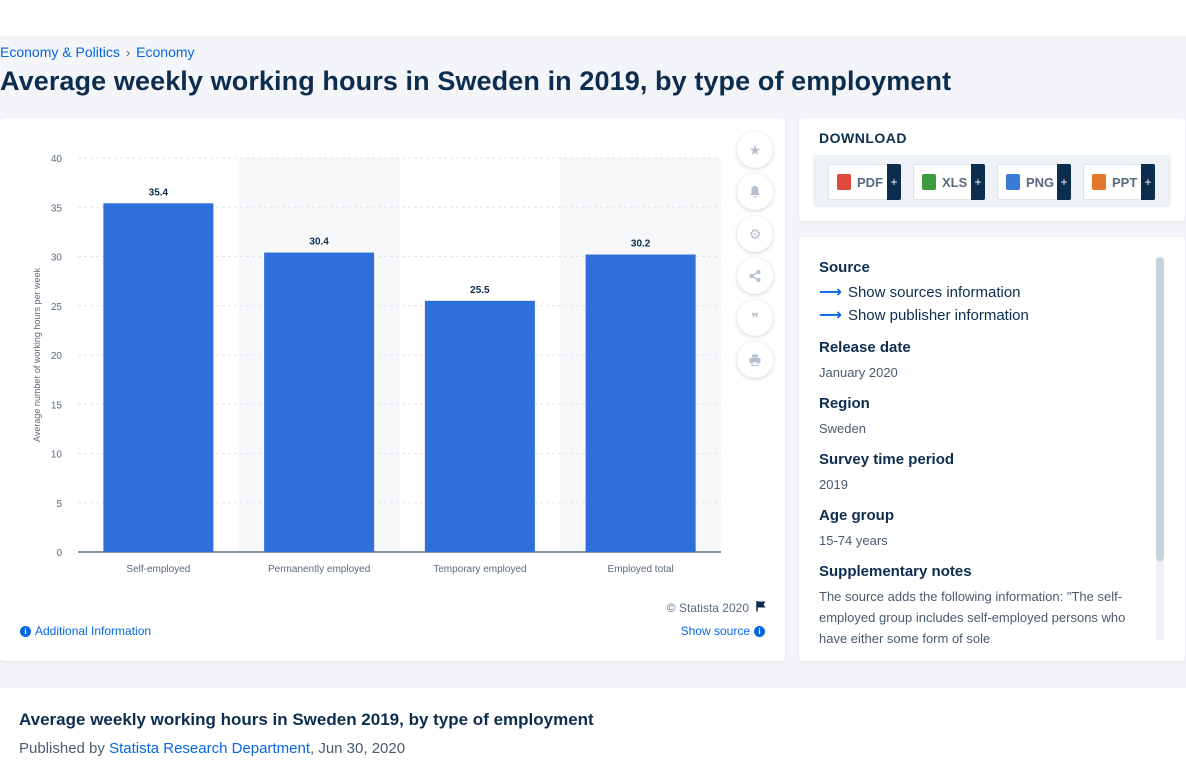  What do you see at coordinates (755, 192) in the screenshot?
I see `notification-bell-icon` at bounding box center [755, 192].